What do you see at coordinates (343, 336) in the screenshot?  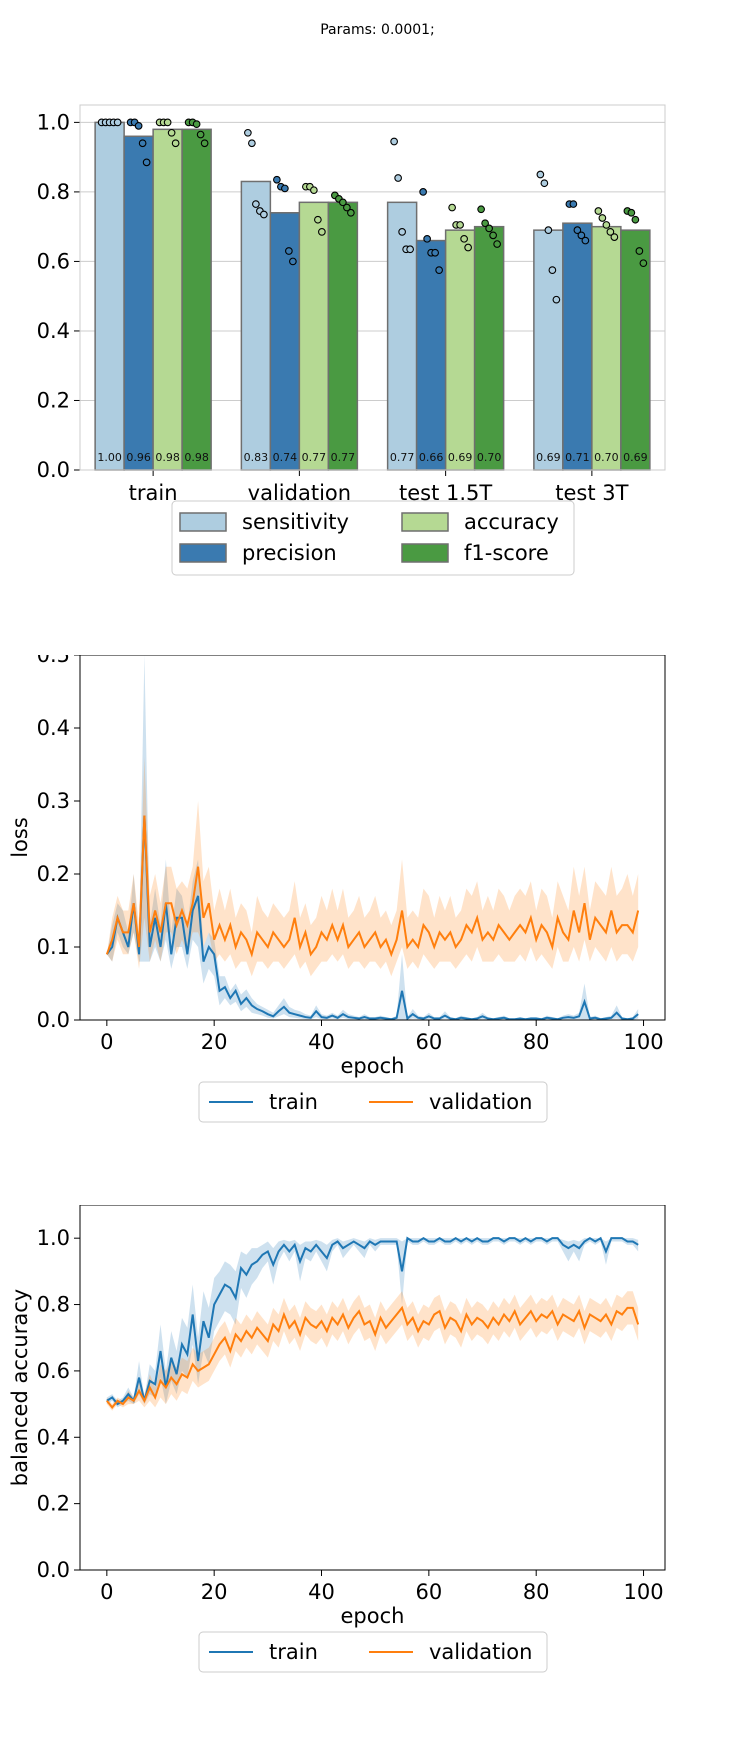 I see `bar-f1-score-validation` at bounding box center [343, 336].